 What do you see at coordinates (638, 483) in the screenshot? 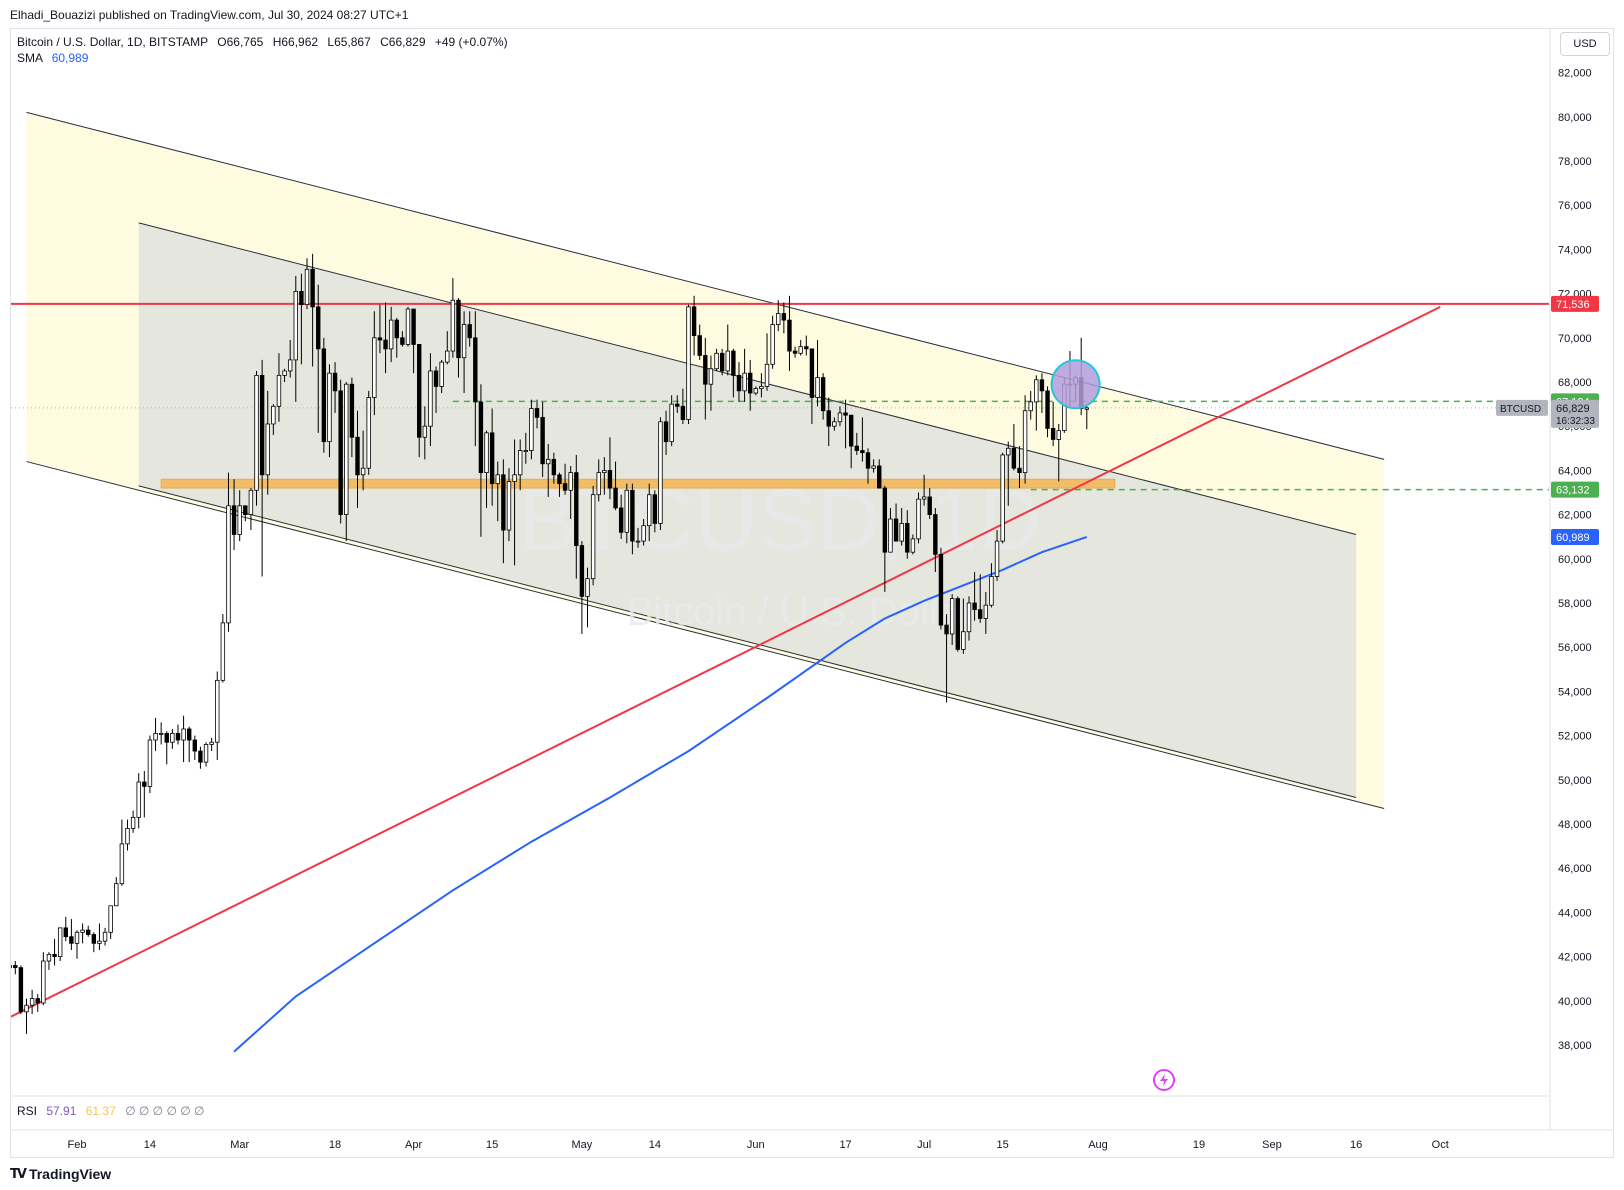
I see `support-zone` at bounding box center [638, 483].